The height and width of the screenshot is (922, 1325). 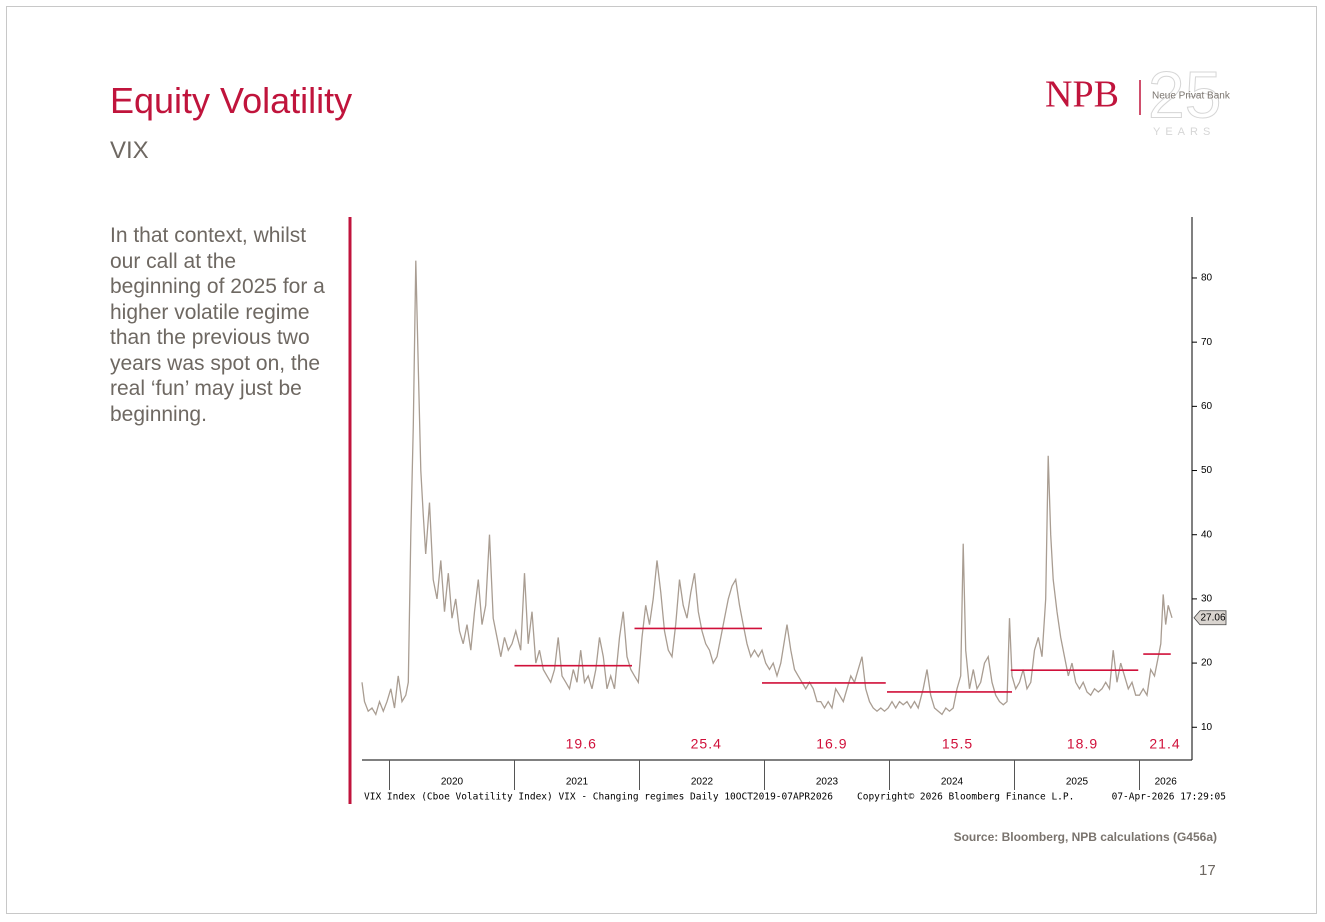 What do you see at coordinates (1207, 406) in the screenshot?
I see `y-tick-label: 60` at bounding box center [1207, 406].